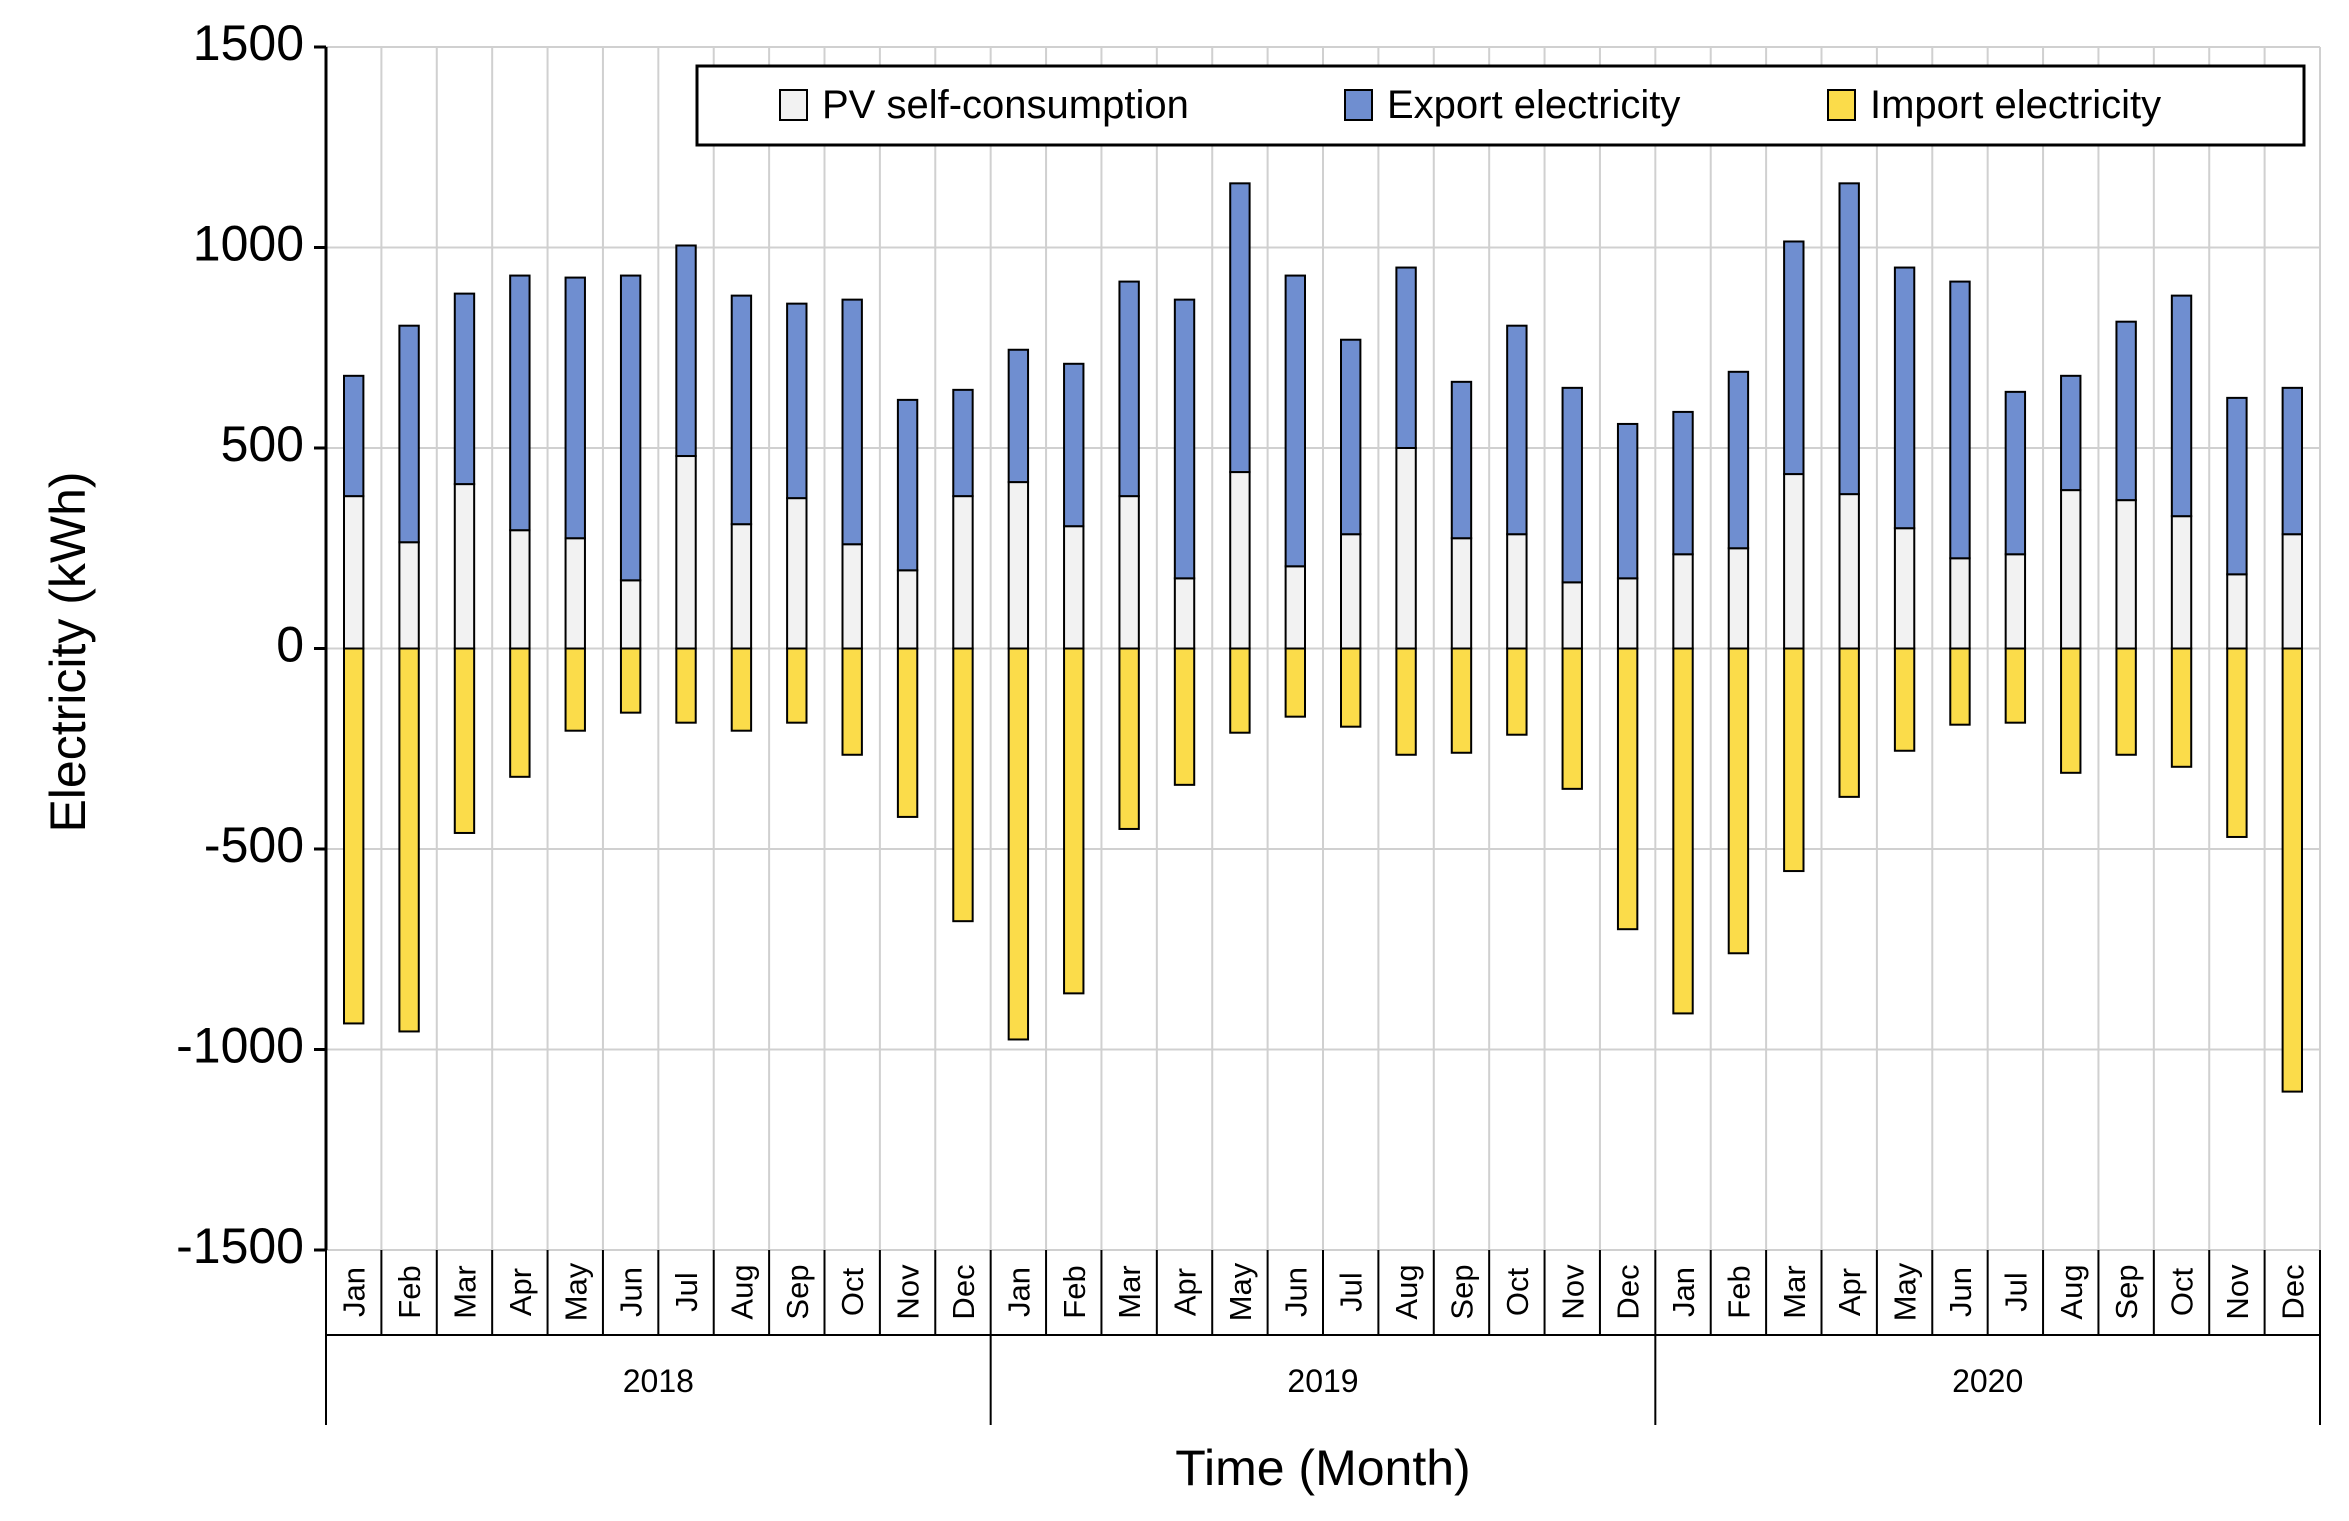  What do you see at coordinates (631, 1292) in the screenshot?
I see `x-tick-label: Jun` at bounding box center [631, 1292].